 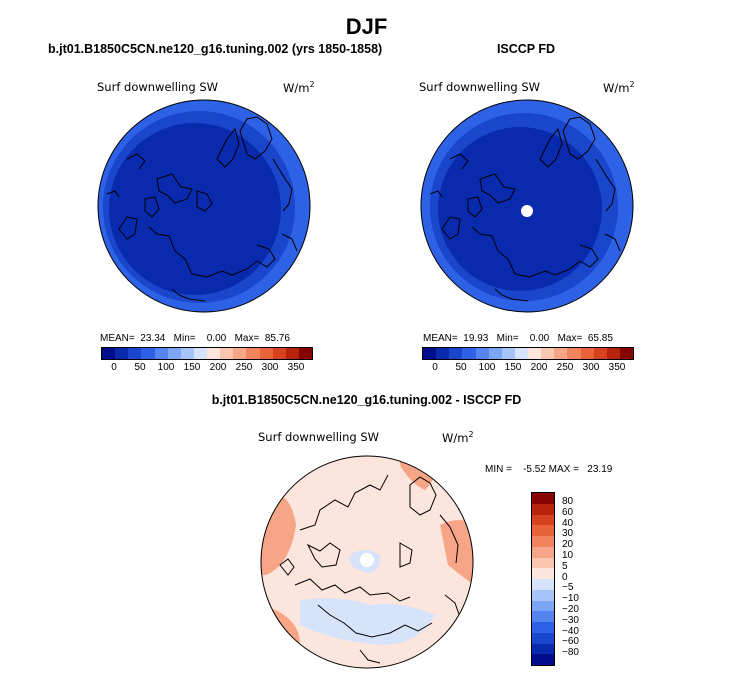 What do you see at coordinates (458, 437) in the screenshot?
I see `diff-units-label: W/m2` at bounding box center [458, 437].